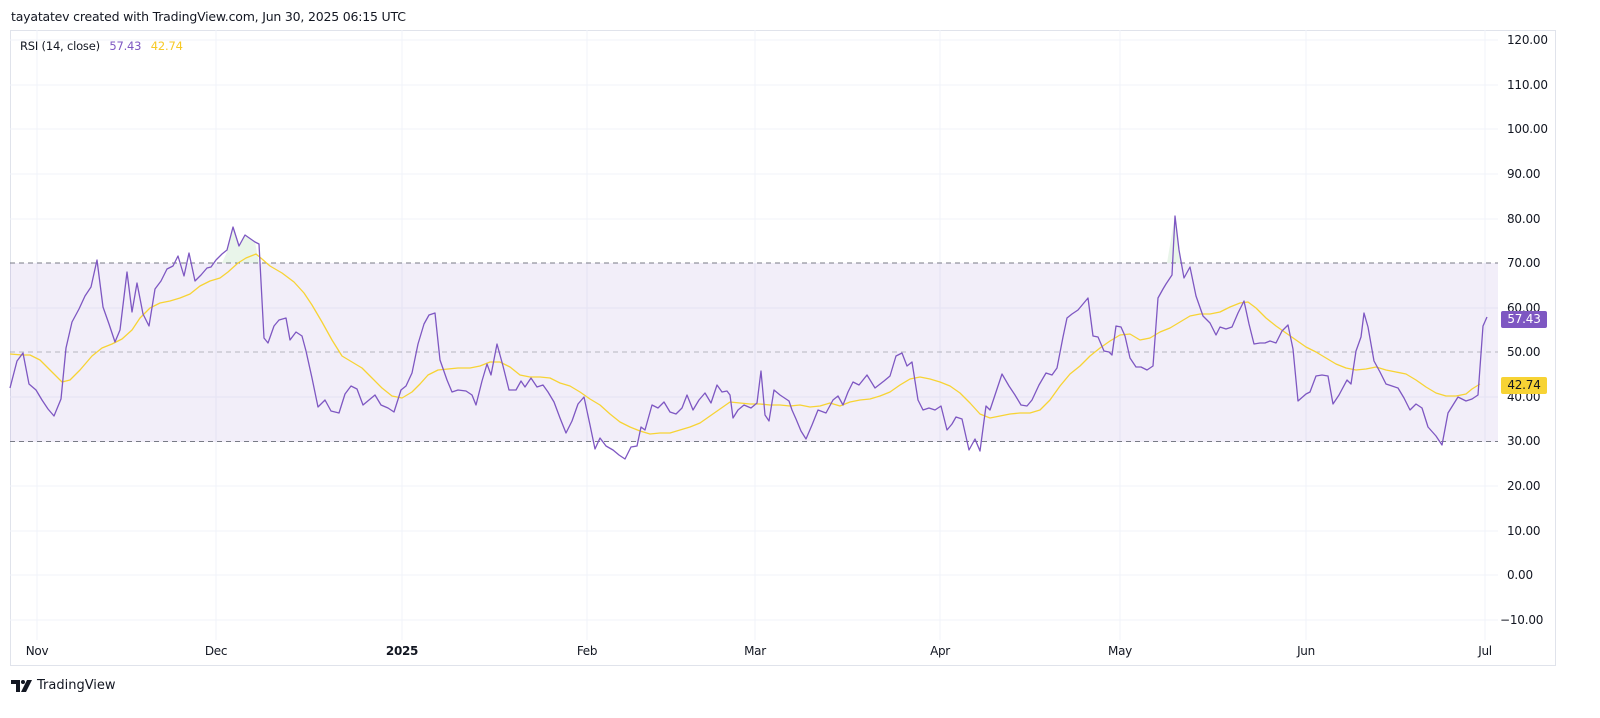 This screenshot has height=718, width=1600. What do you see at coordinates (1524, 263) in the screenshot?
I see `y-tick: 70.00` at bounding box center [1524, 263].